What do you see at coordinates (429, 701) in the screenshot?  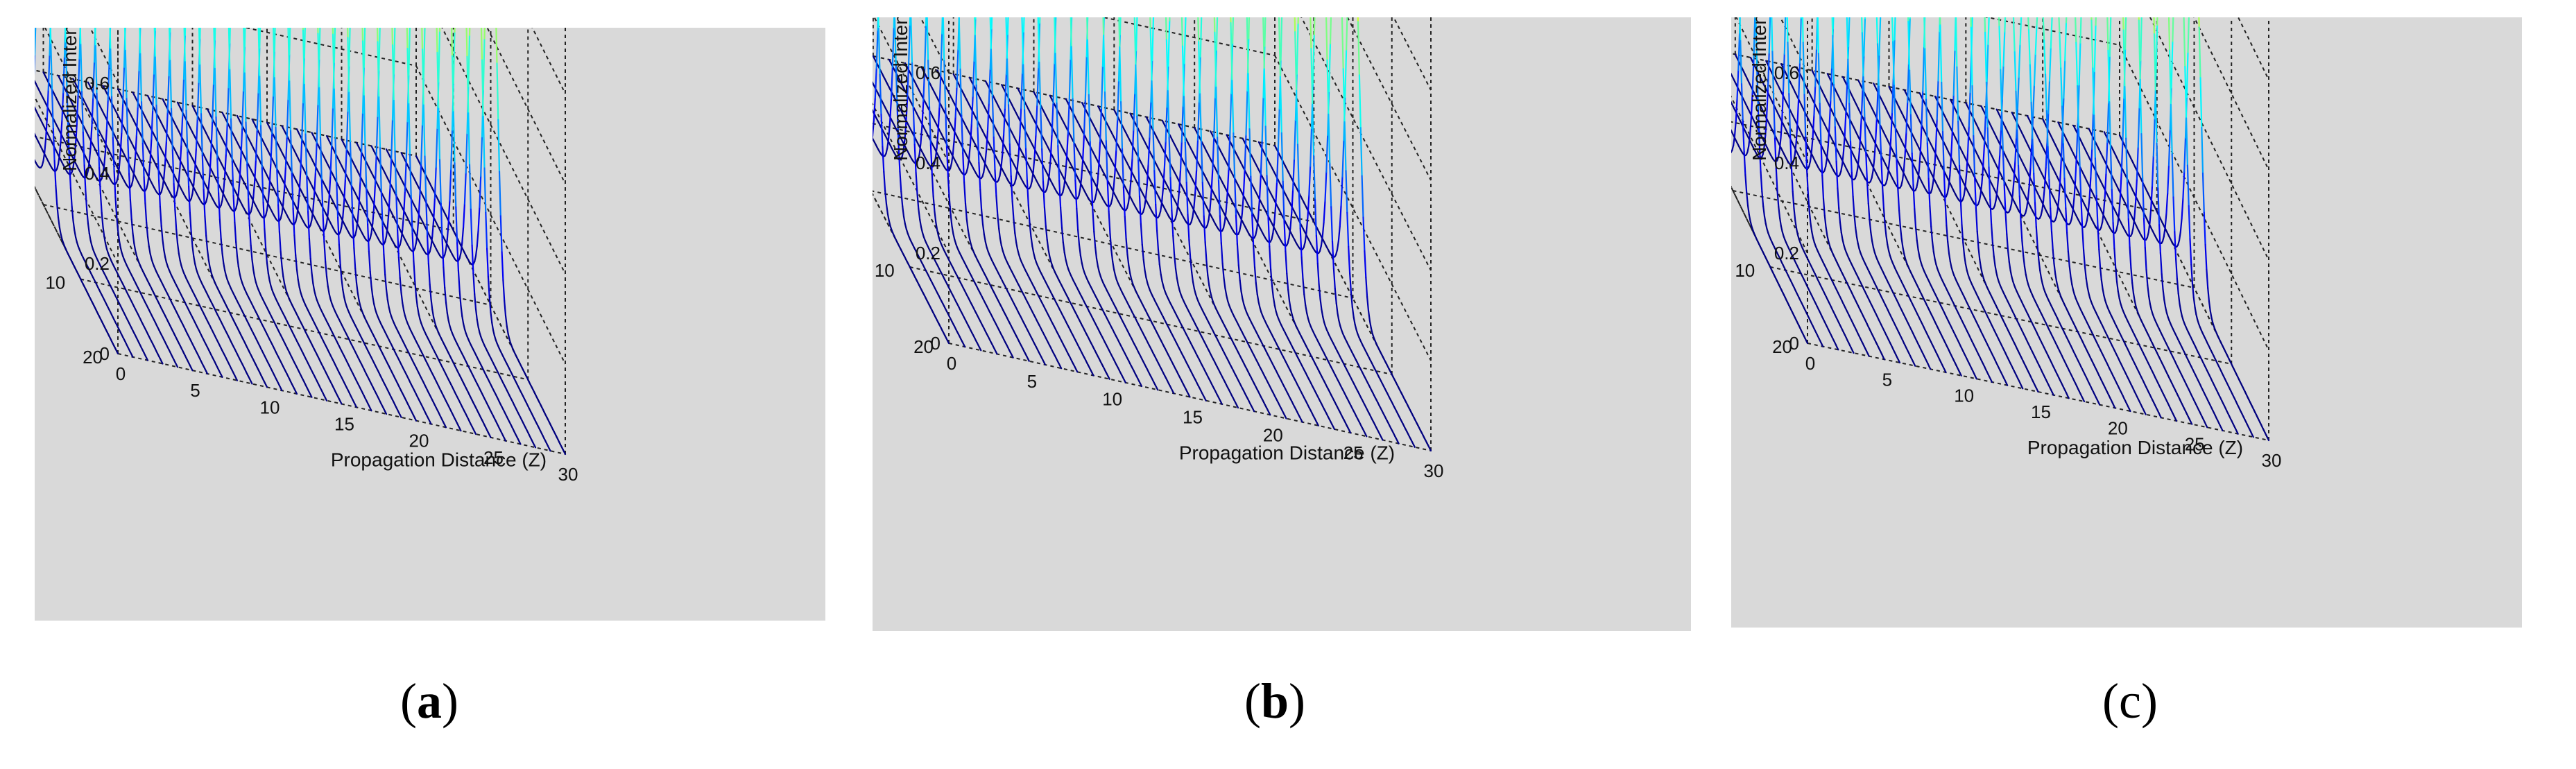 I see `subfigure-label-a: (a)` at bounding box center [429, 701].